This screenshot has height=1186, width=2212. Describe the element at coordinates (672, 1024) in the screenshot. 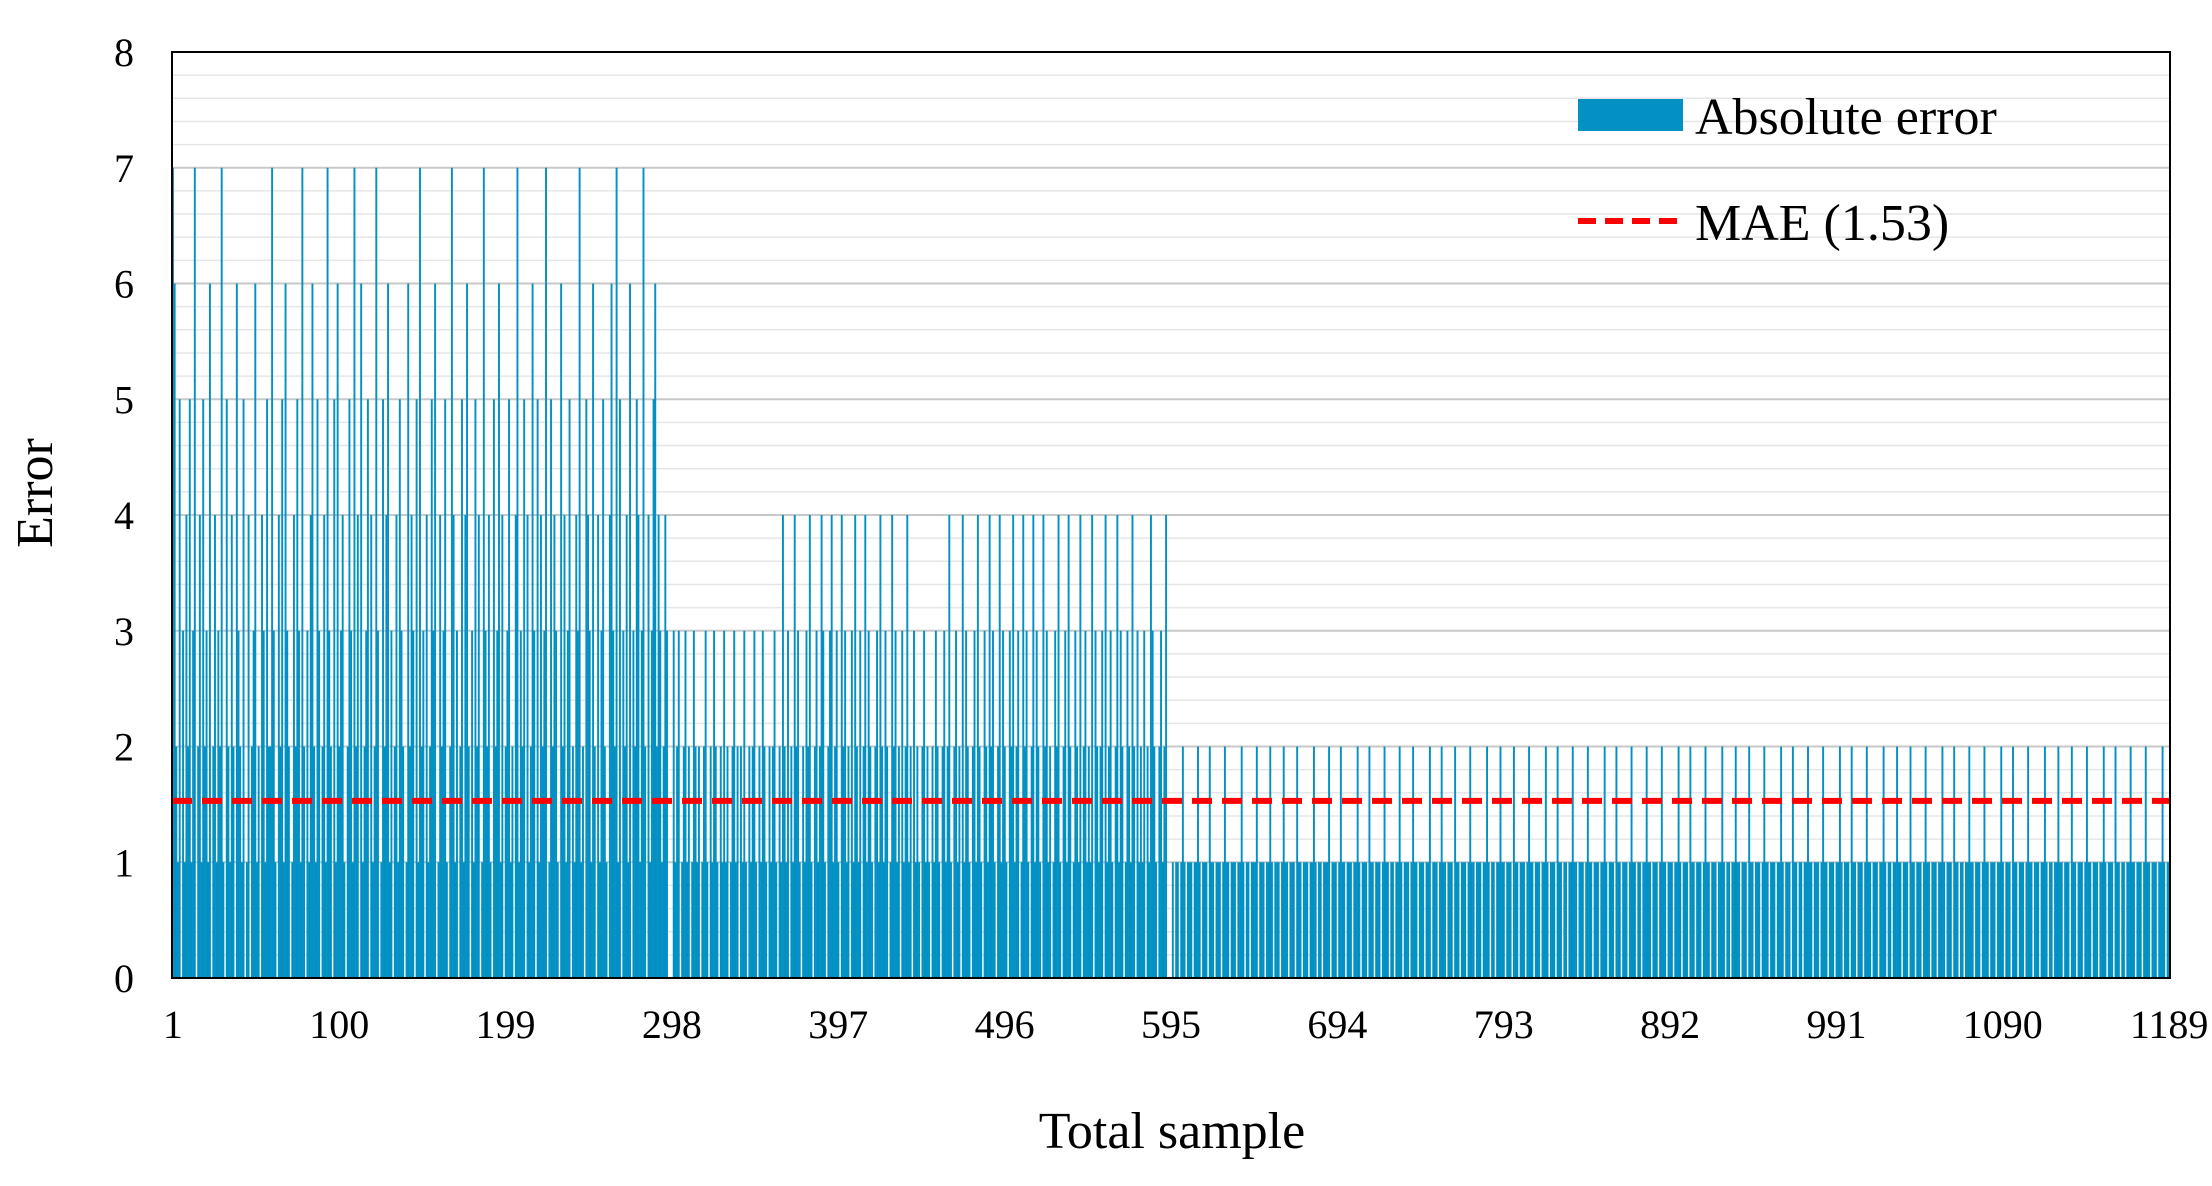

I see `x-tick-label: 298` at that location.